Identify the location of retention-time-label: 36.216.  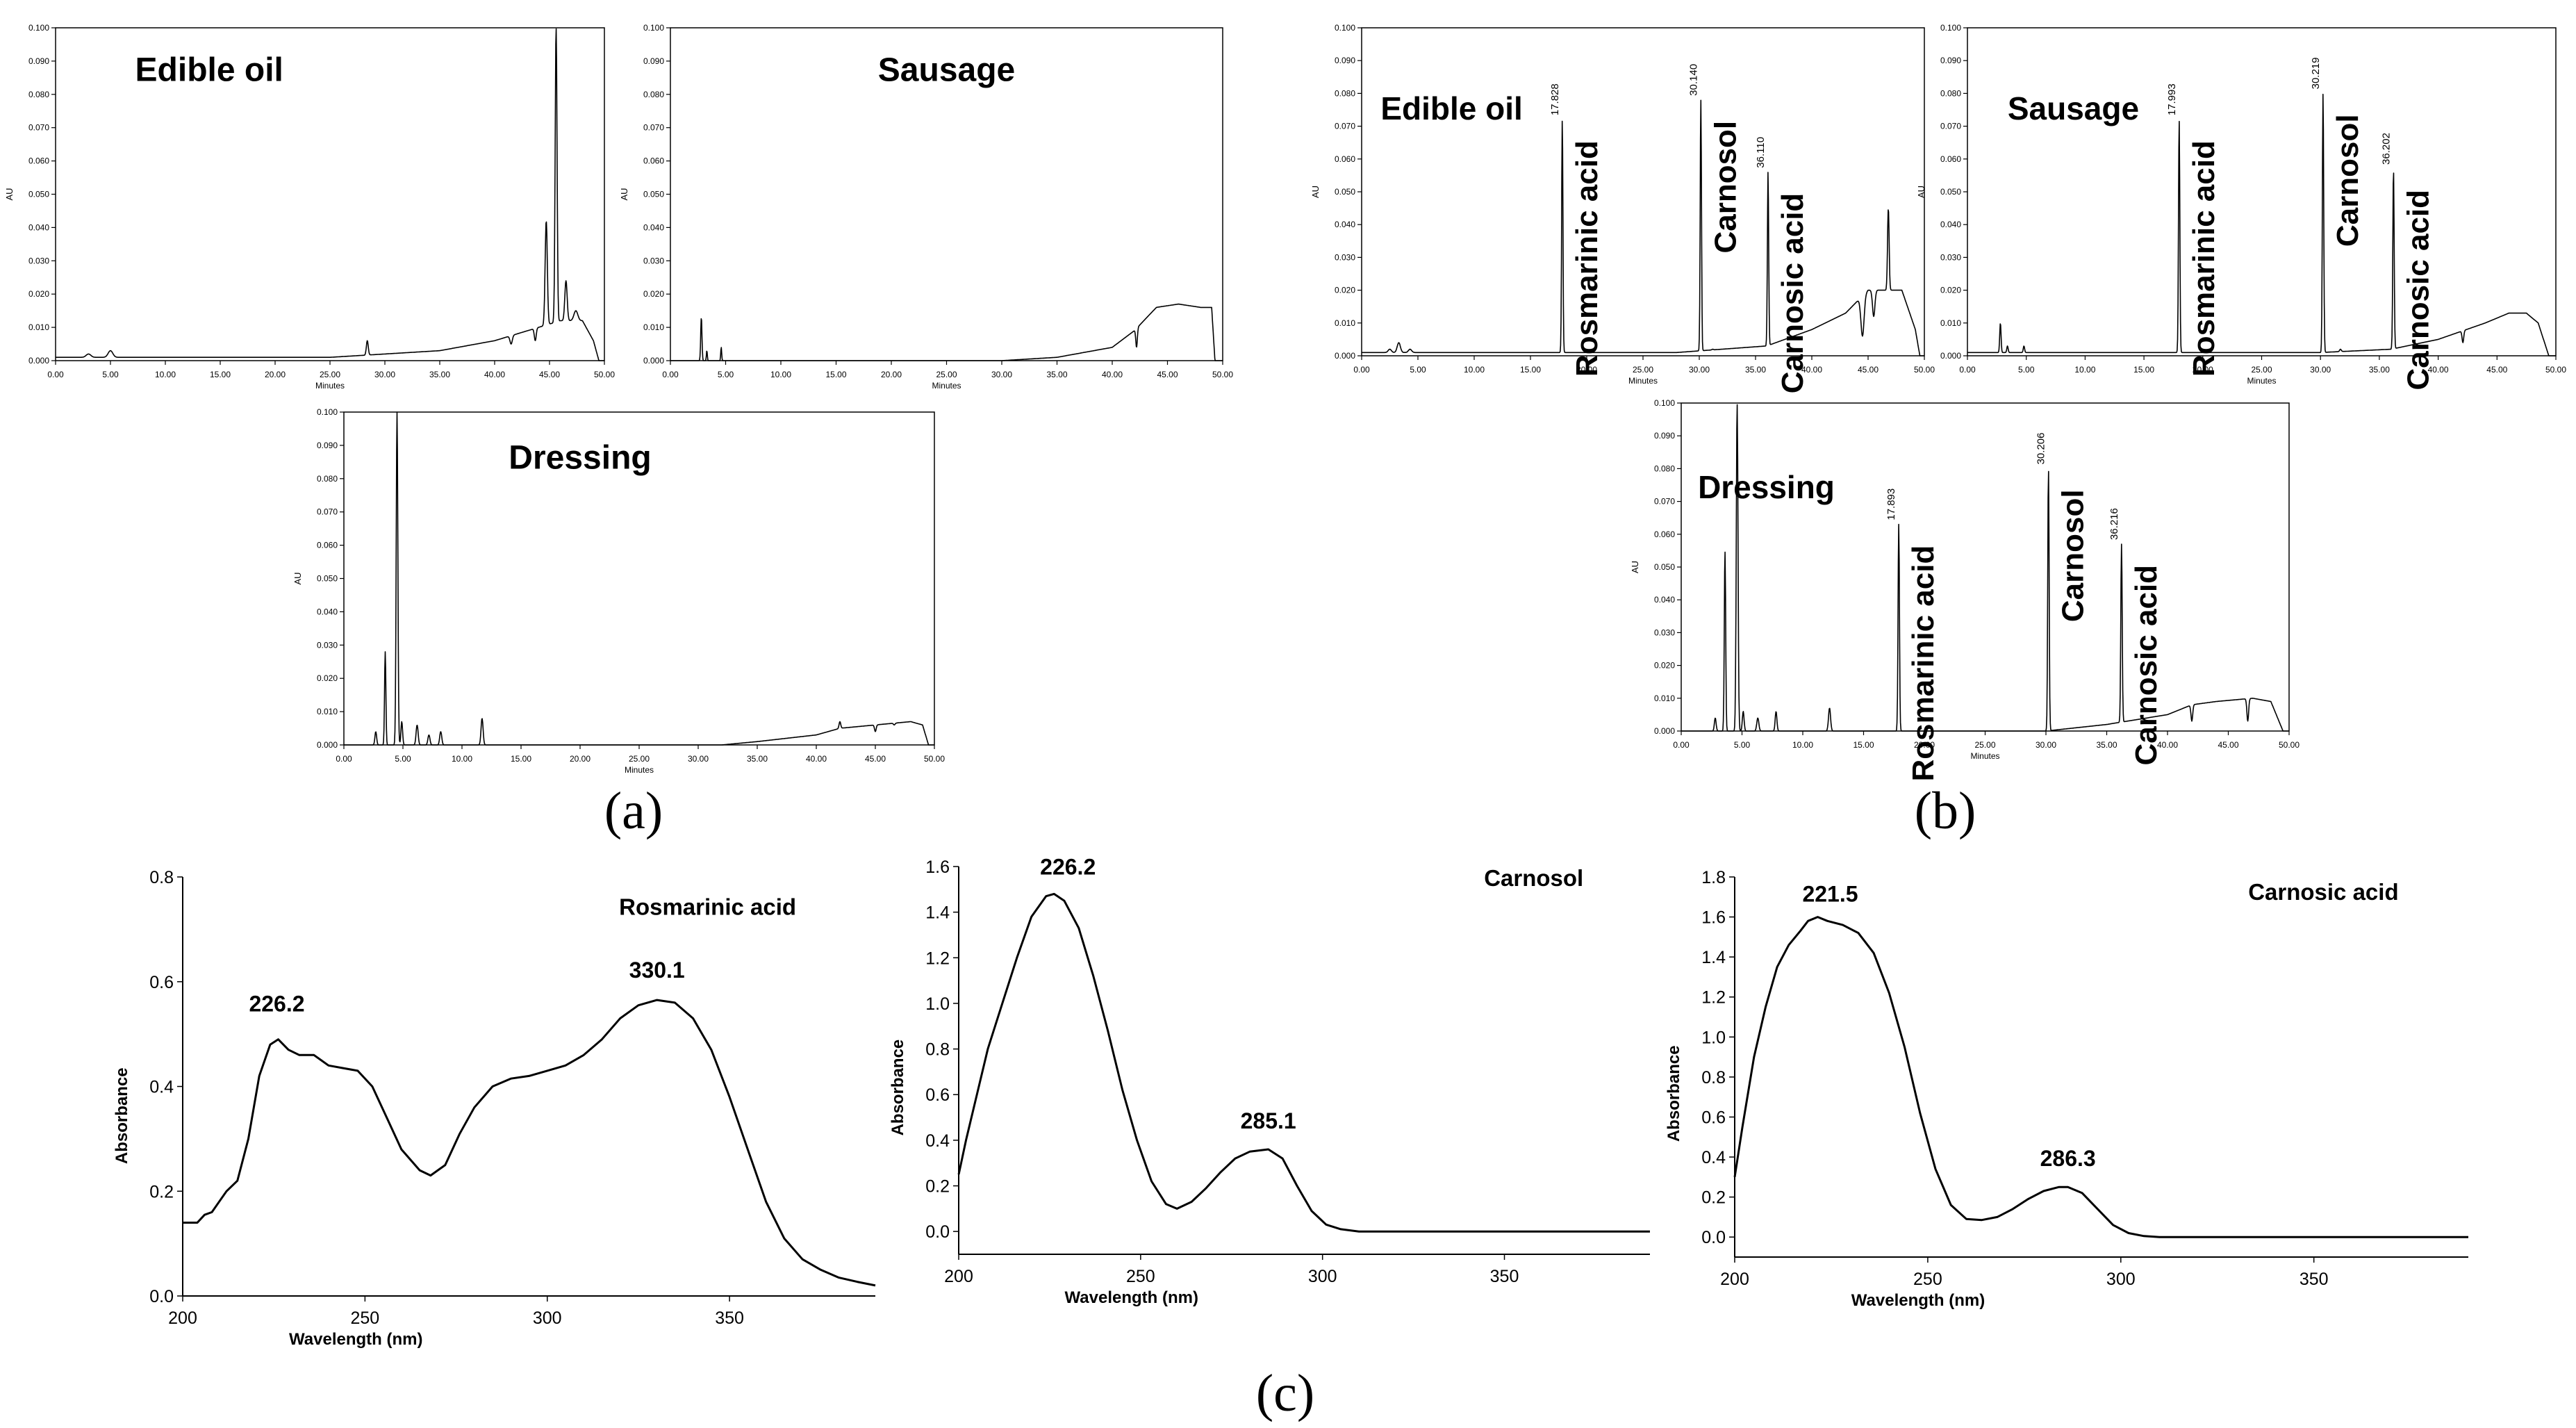
(2114, 524).